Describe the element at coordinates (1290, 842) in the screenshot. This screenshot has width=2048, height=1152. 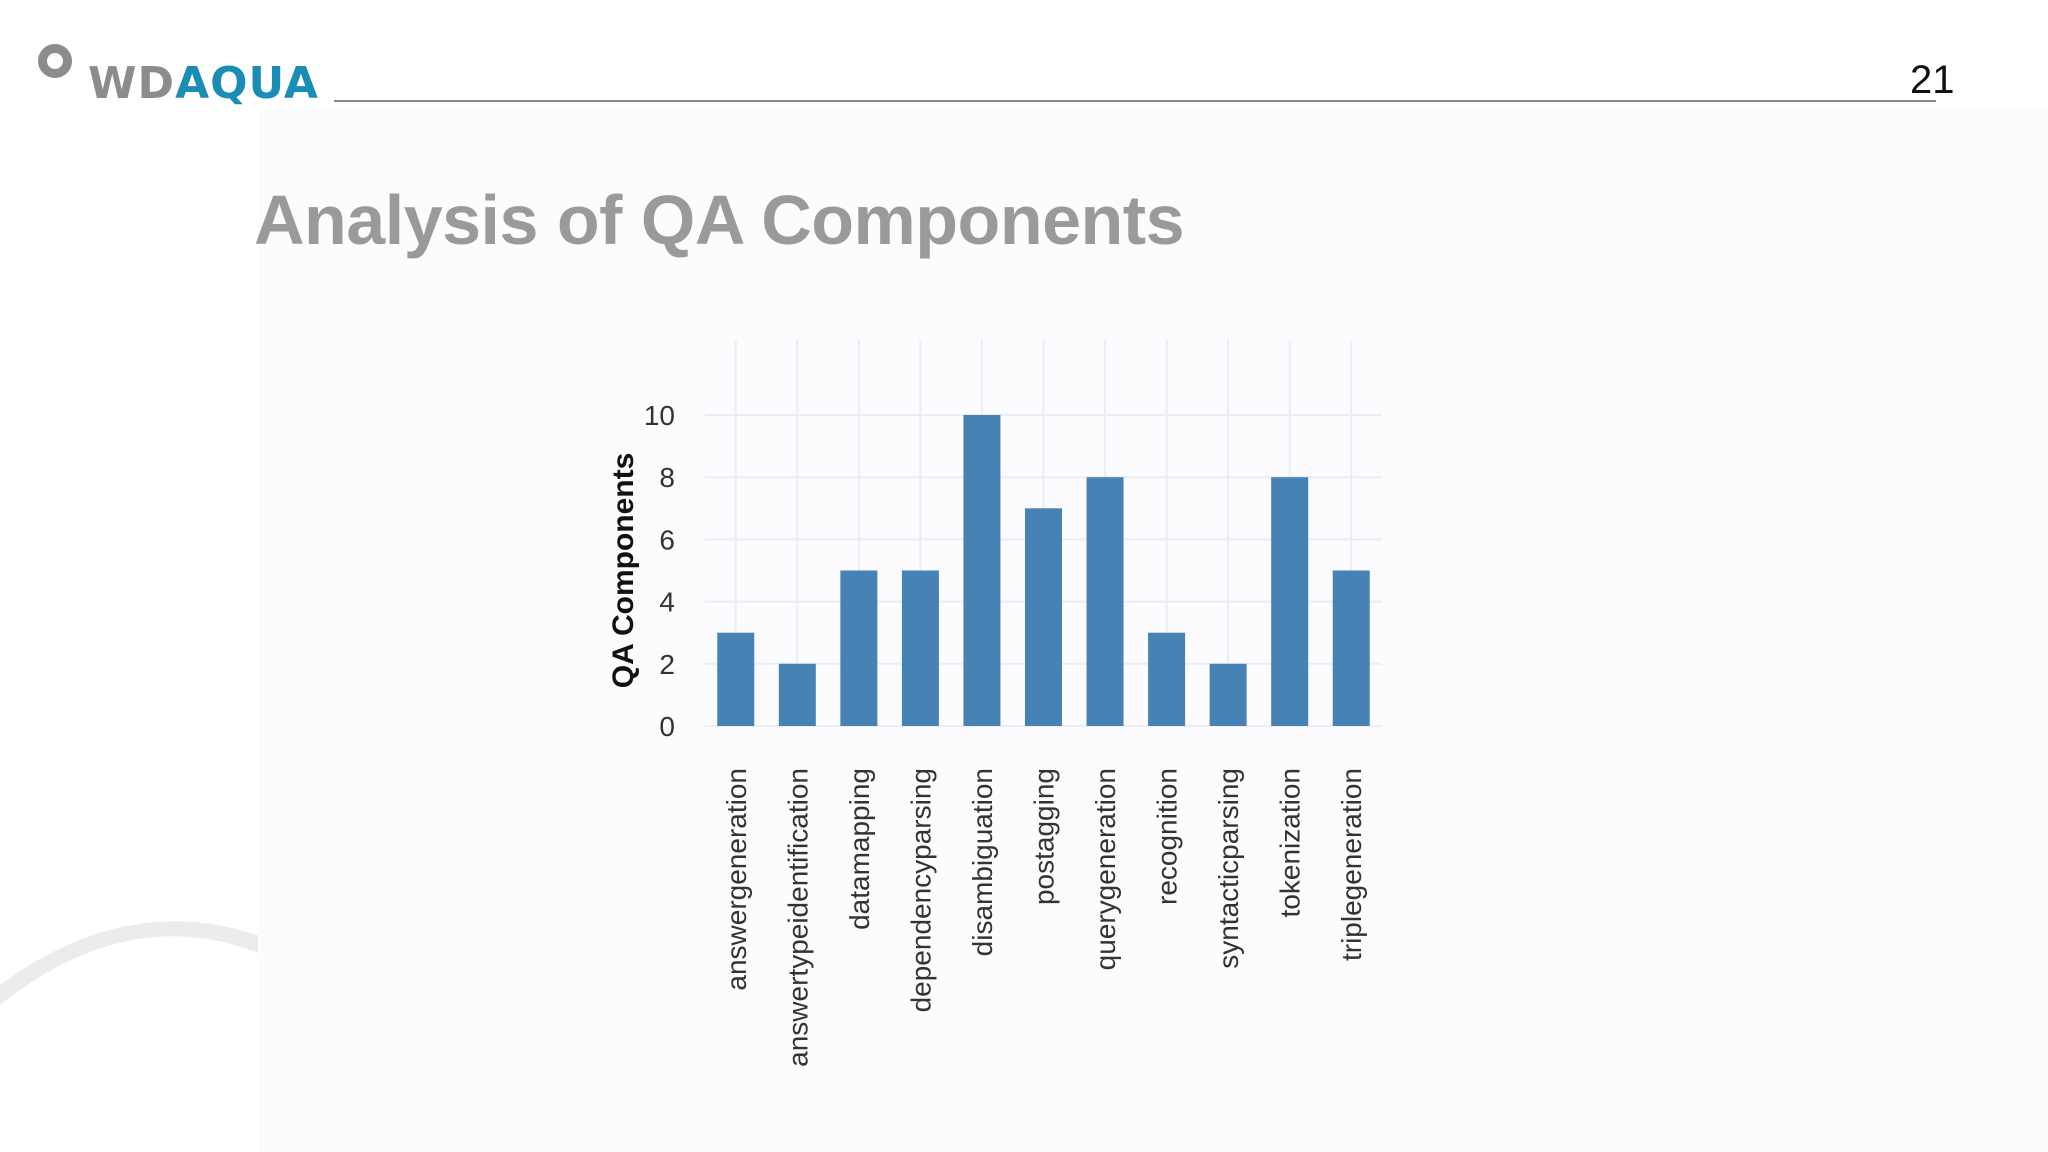
I see `x-tick-label: tokenization` at that location.